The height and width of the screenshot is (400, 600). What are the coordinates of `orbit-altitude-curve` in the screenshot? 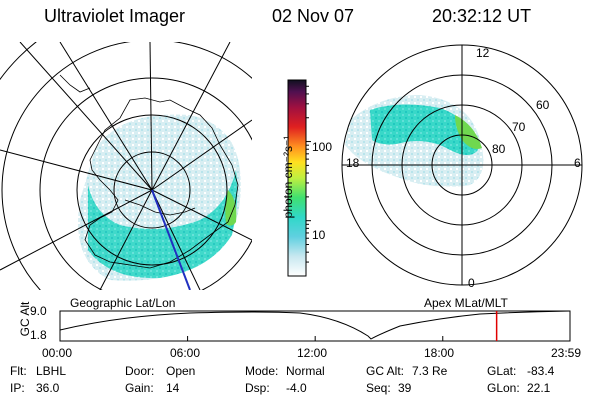 It's located at (315, 325).